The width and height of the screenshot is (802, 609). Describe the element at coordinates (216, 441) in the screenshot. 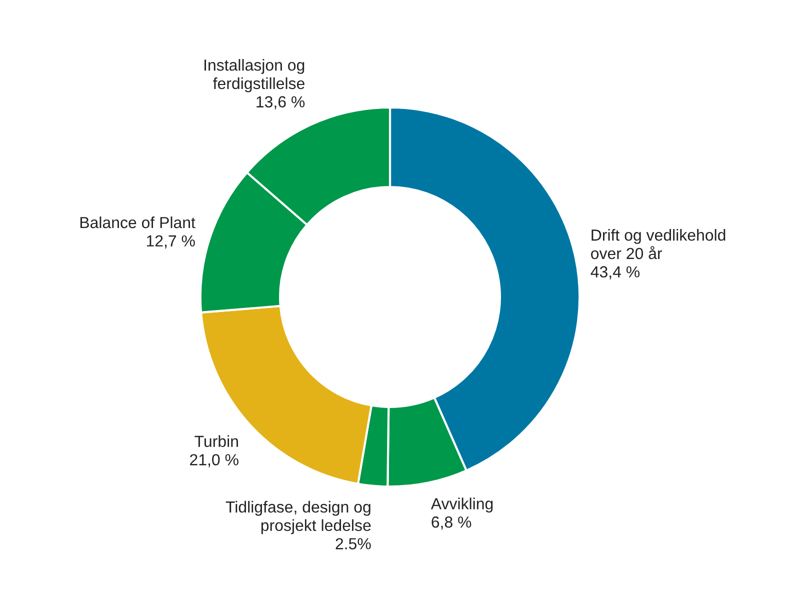

I see `slice-label: Turbin` at that location.